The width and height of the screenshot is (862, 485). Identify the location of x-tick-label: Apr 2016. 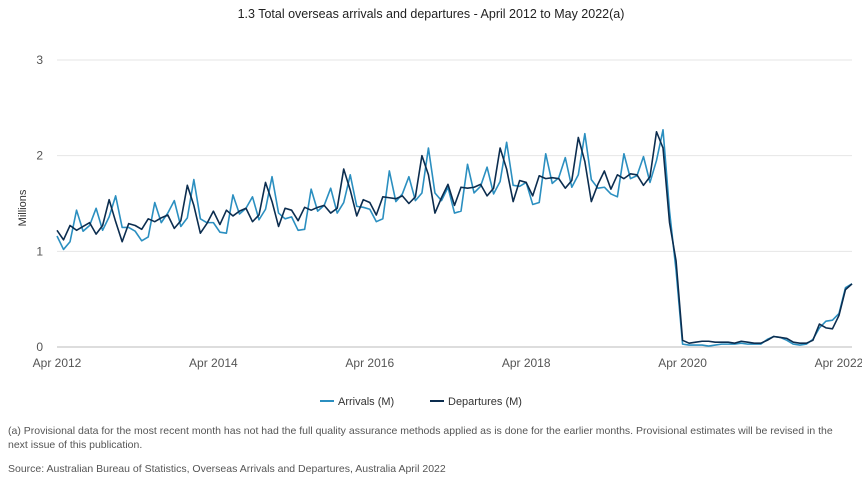
(369, 363).